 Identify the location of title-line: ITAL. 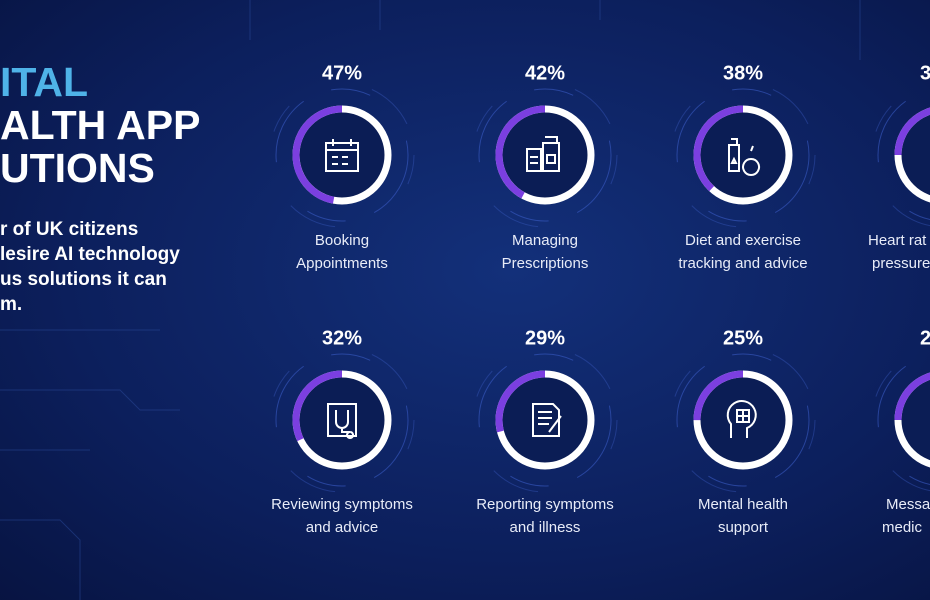
(44, 82).